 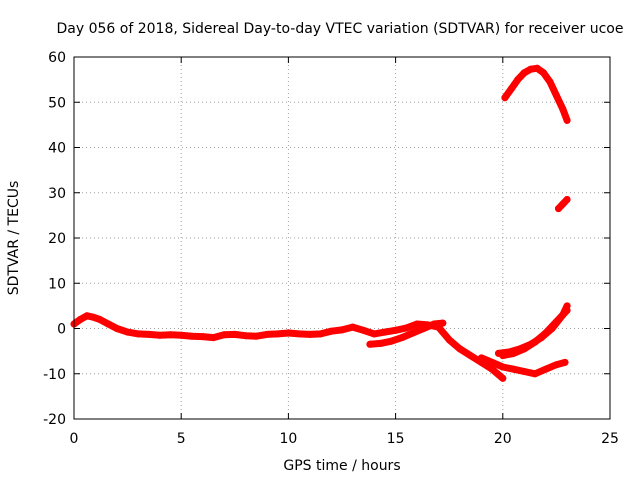 I want to click on x-tick-label: 15, so click(x=396, y=439).